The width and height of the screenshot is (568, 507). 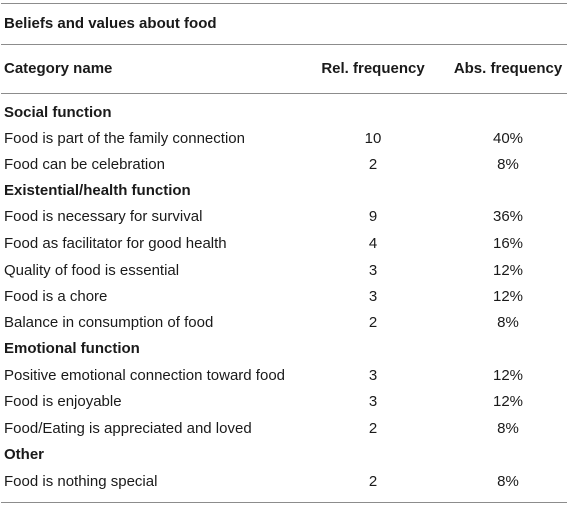 What do you see at coordinates (115, 243) in the screenshot?
I see `category-name: Food as facilitator for good health` at bounding box center [115, 243].